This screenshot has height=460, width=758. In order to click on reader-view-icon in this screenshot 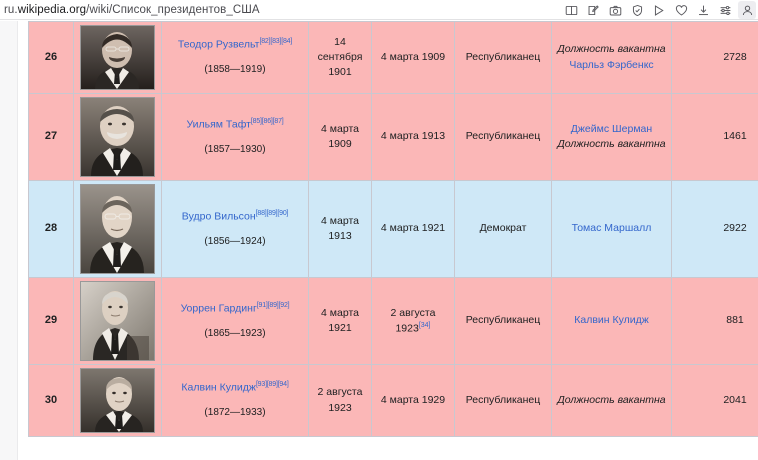, I will do `click(571, 10)`.